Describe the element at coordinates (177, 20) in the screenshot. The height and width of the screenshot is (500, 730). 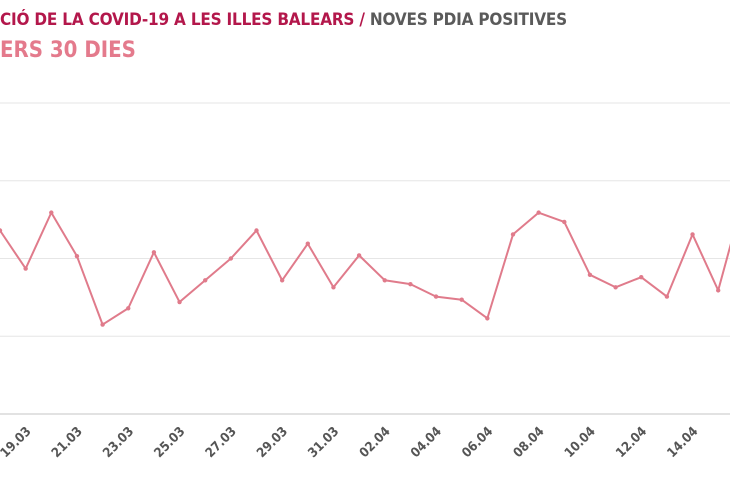
I see `title-main: CIÓ DE LA COVID-19 A LES ILLES BALEARS` at that location.